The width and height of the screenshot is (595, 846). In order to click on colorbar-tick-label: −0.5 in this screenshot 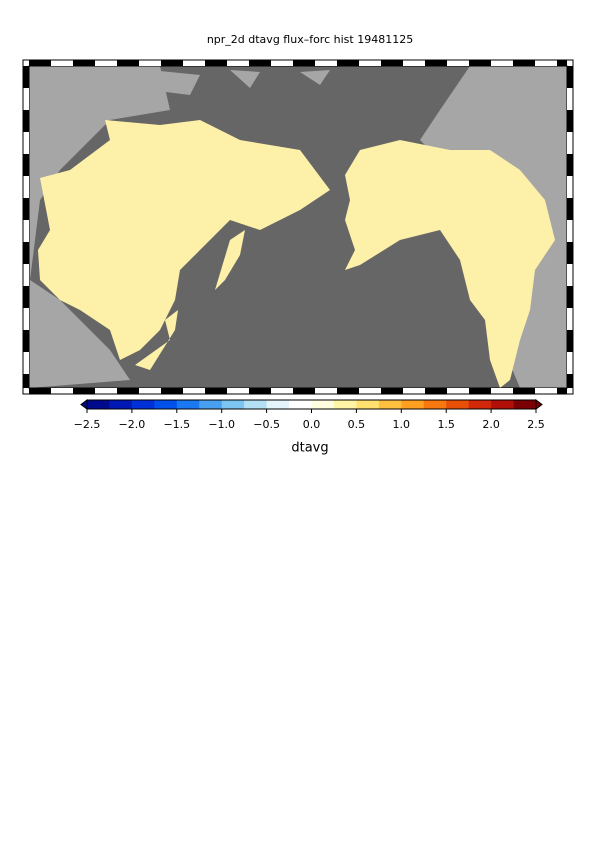, I will do `click(266, 424)`.